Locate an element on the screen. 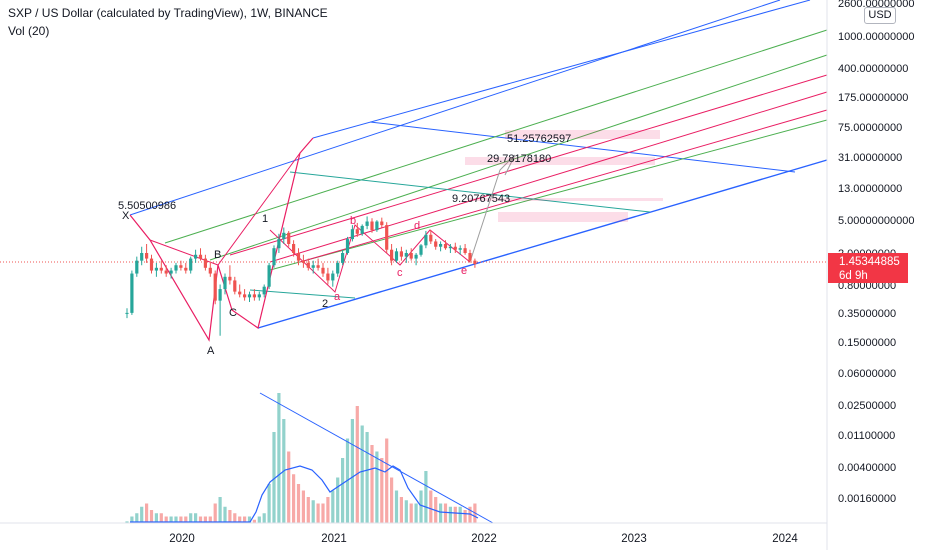 The image size is (932, 550). price-axis-tick: 0.15000000 is located at coordinates (867, 343).